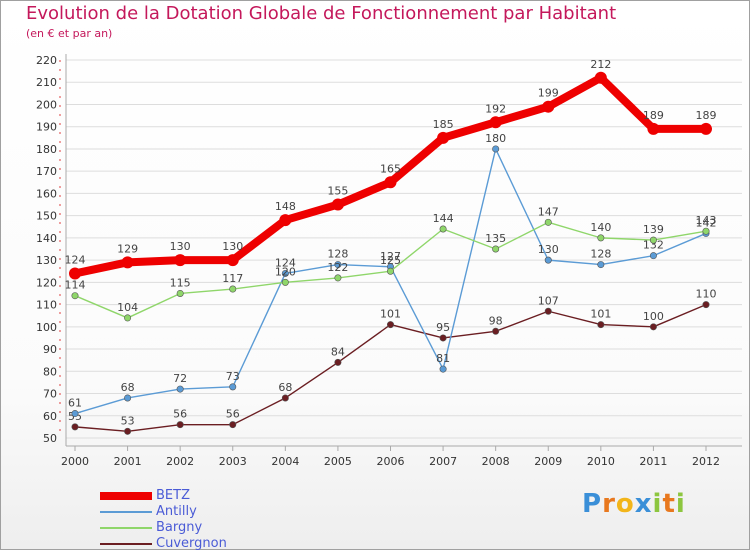 The image size is (750, 552). What do you see at coordinates (391, 461) in the screenshot?
I see `x-tick-label: 2006` at bounding box center [391, 461].